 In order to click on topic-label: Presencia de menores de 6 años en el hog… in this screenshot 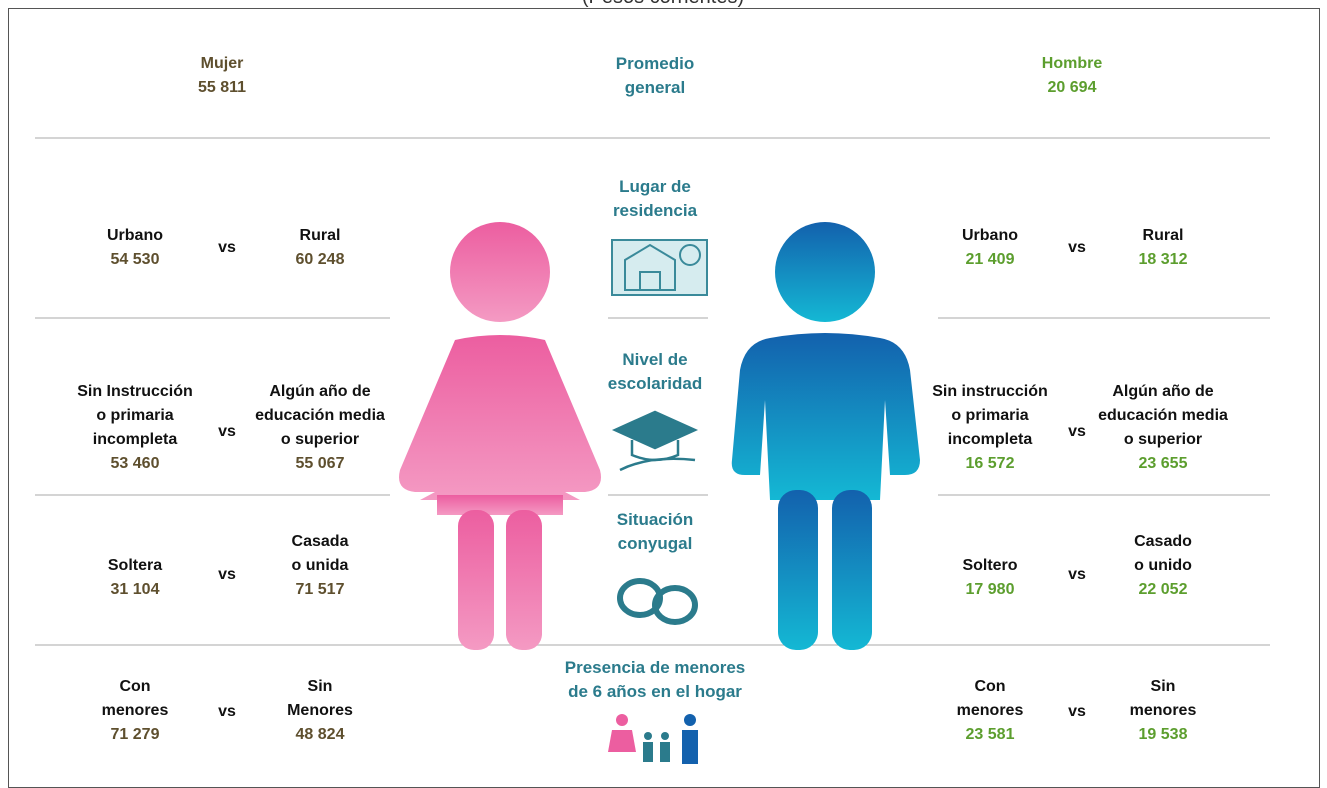, I will do `click(655, 679)`.